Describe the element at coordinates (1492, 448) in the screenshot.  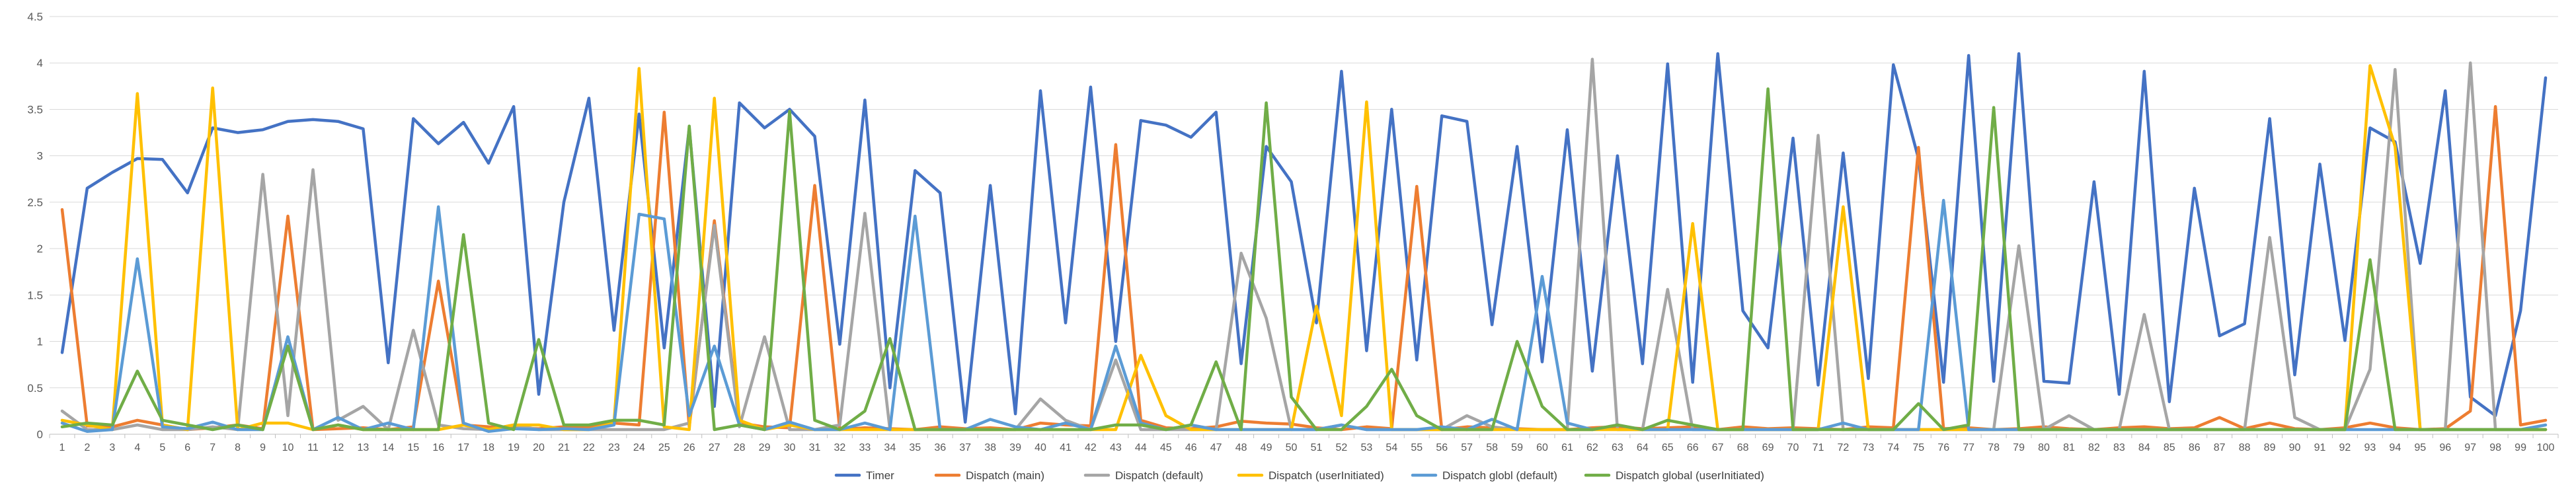
I see `x-tick-label: 58` at that location.